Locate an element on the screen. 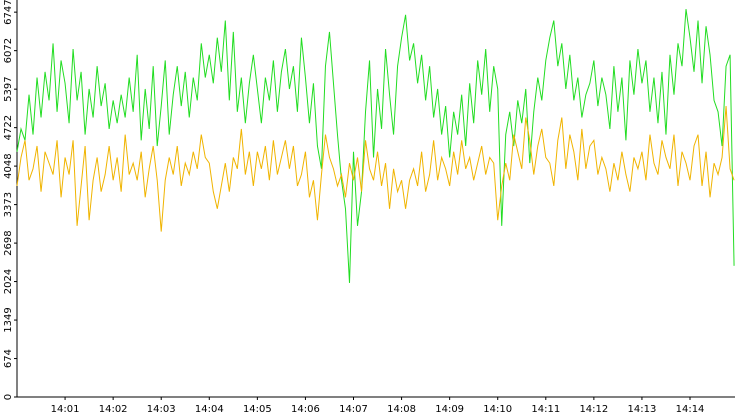 Image resolution: width=735 pixels, height=415 pixels. x-tick-label: 14:08 is located at coordinates (401, 409).